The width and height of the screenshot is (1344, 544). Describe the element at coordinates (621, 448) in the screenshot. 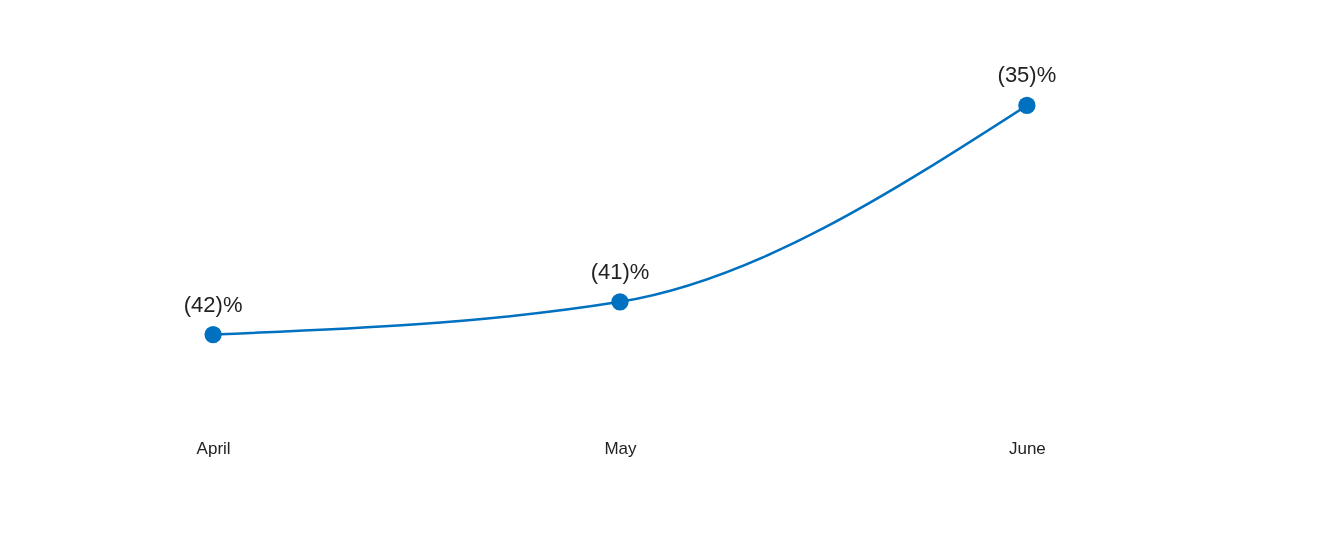

I see `x-tick-label: May` at that location.